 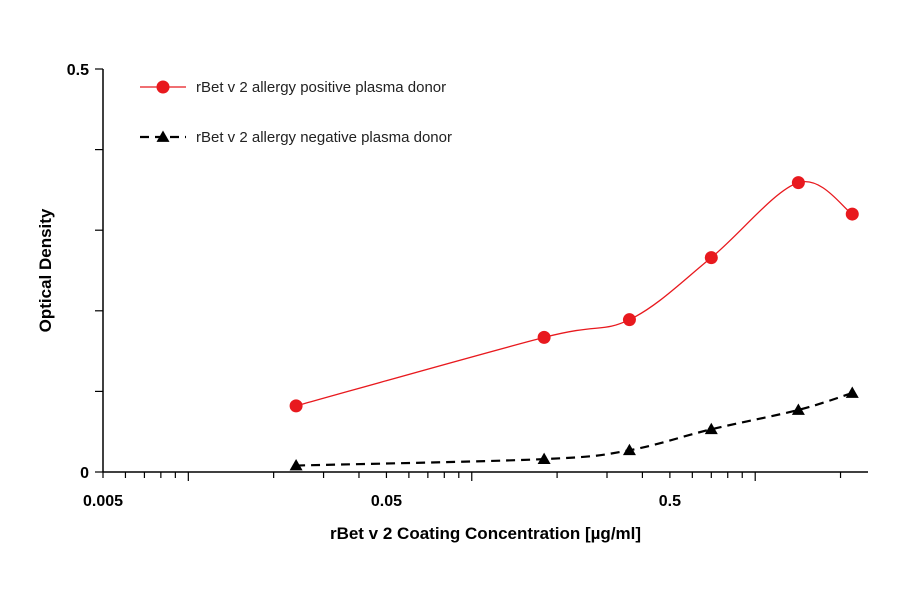 What do you see at coordinates (670, 501) in the screenshot?
I see `x-tick-label: 0.5` at bounding box center [670, 501].